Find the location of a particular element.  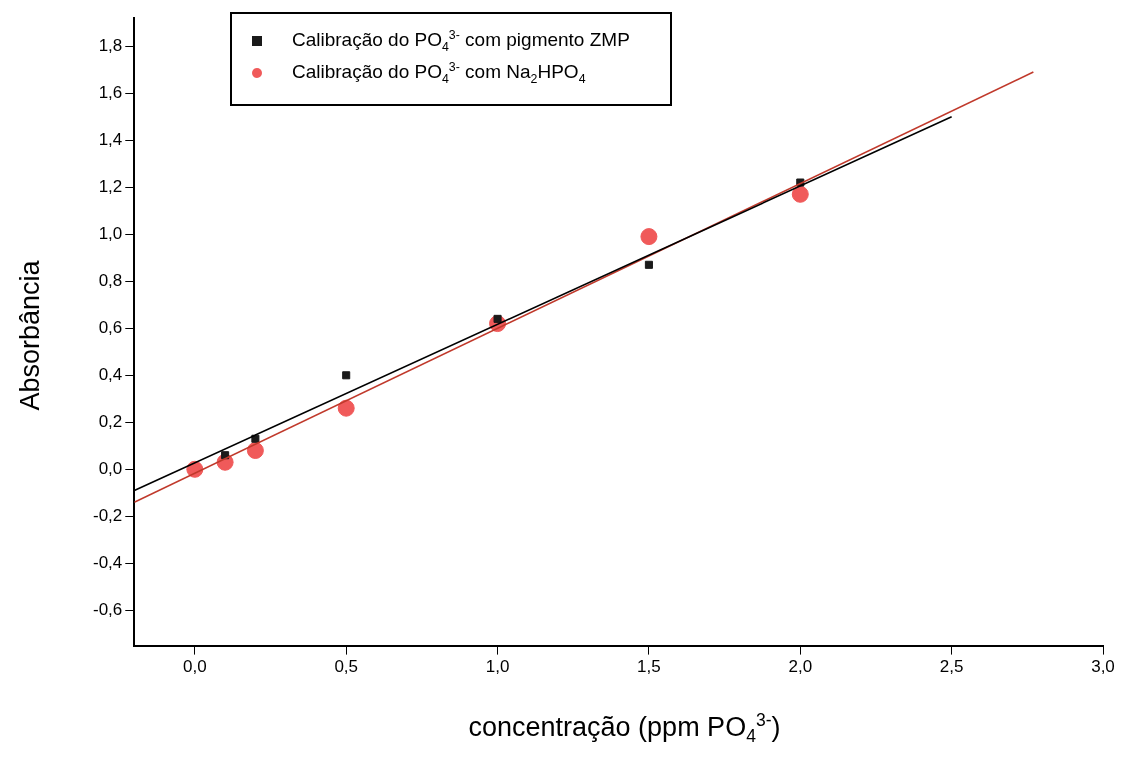

y-tick-label: 0,6 is located at coordinates (110, 327).